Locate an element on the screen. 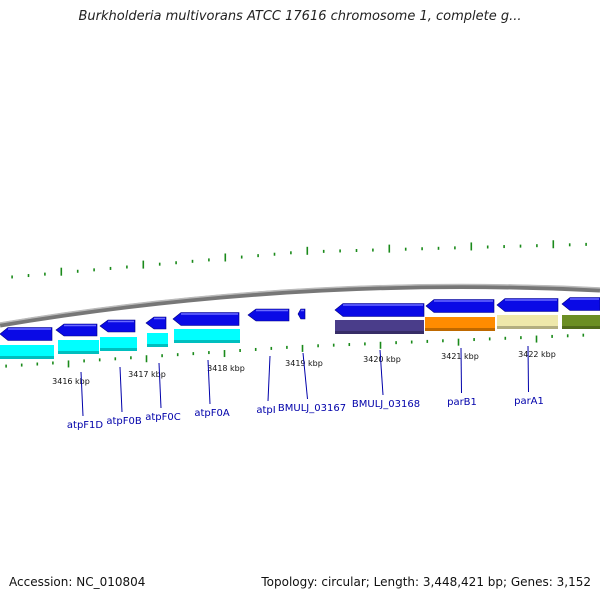 The width and height of the screenshot is (600, 600). gene-label-link: BMULJ_03167 is located at coordinates (312, 408).